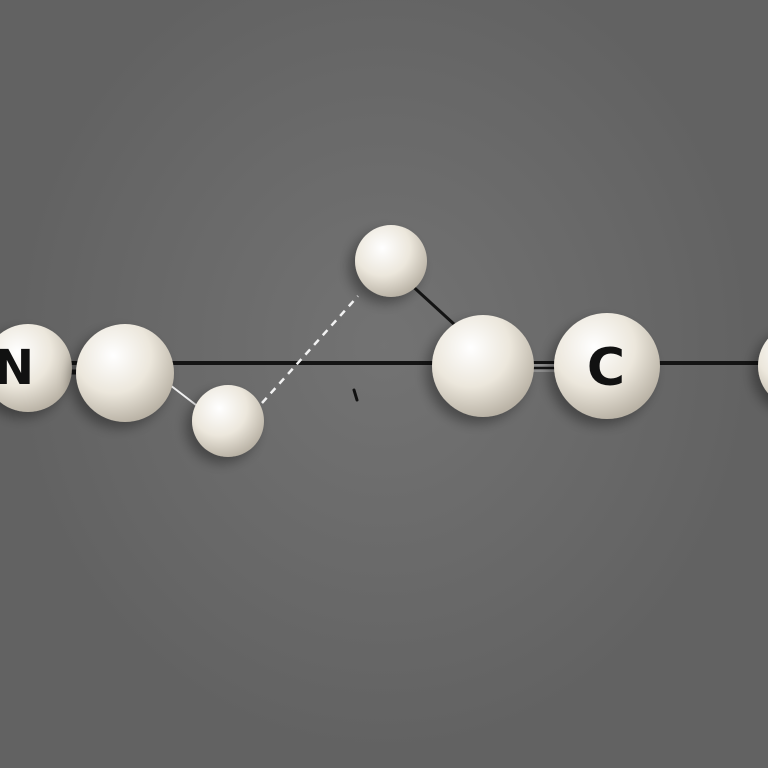 This screenshot has height=768, width=768. What do you see at coordinates (125, 373) in the screenshot?
I see `atom-n-neighbor` at bounding box center [125, 373].